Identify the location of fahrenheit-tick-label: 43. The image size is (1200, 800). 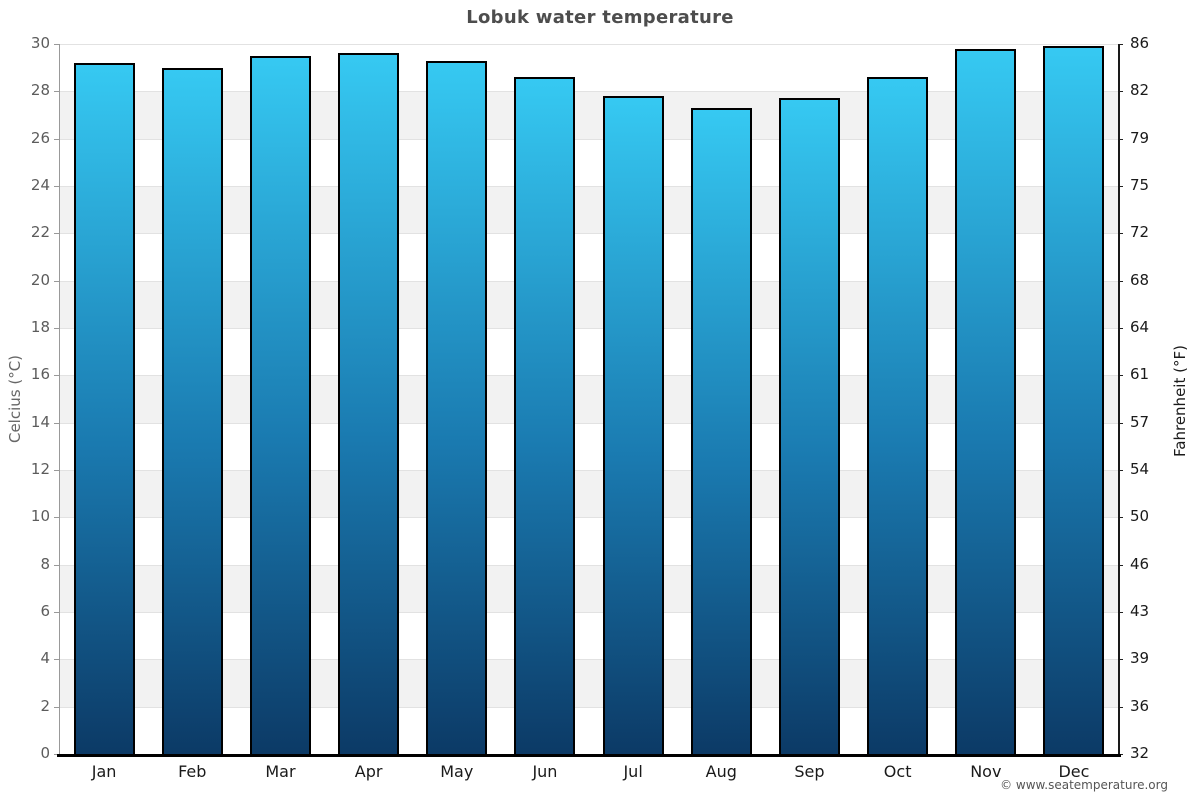
(1140, 611).